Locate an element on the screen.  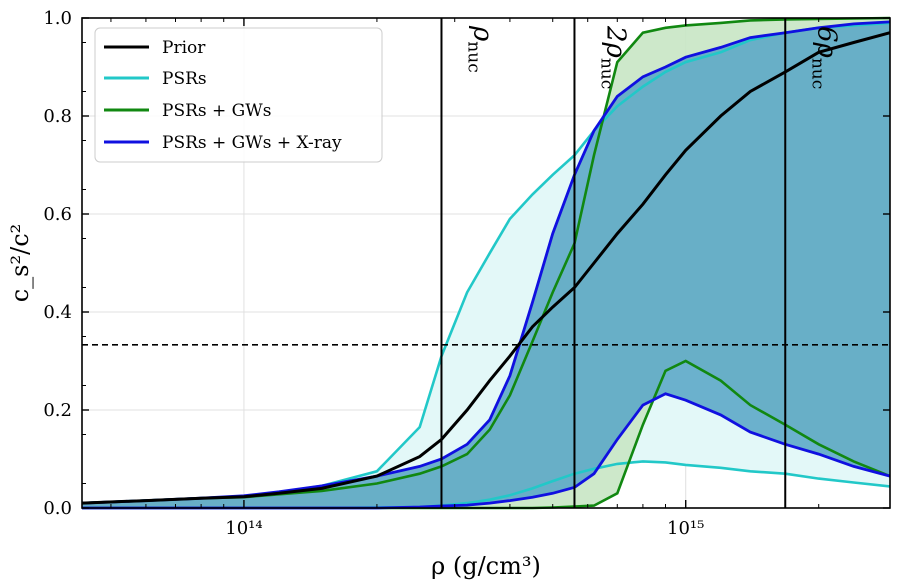
legend-label-psrs-gws: PSRs + GWs is located at coordinates (216, 111).